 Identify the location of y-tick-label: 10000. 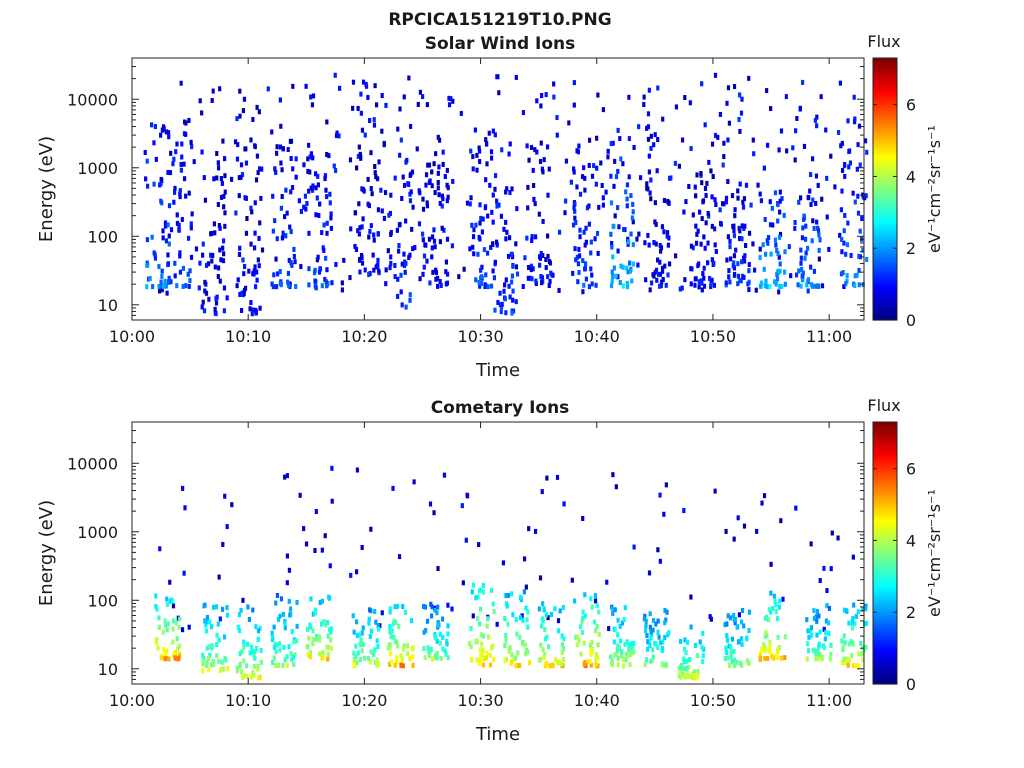
(92, 99).